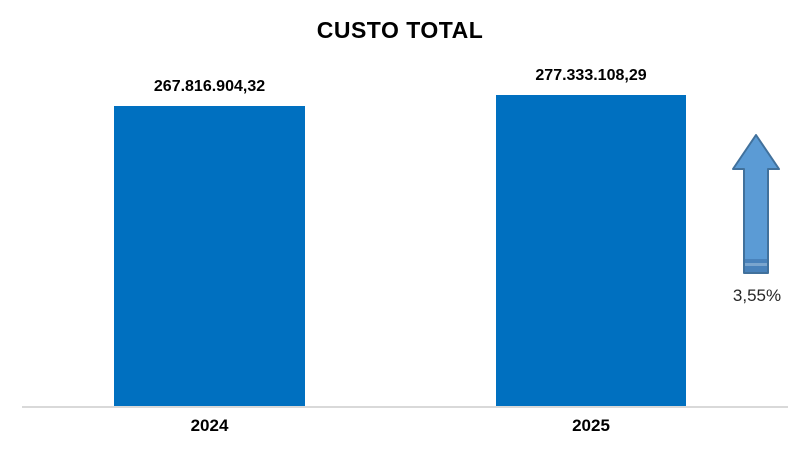 The width and height of the screenshot is (800, 451). Describe the element at coordinates (591, 425) in the screenshot. I see `category-label-2025: 2025` at that location.